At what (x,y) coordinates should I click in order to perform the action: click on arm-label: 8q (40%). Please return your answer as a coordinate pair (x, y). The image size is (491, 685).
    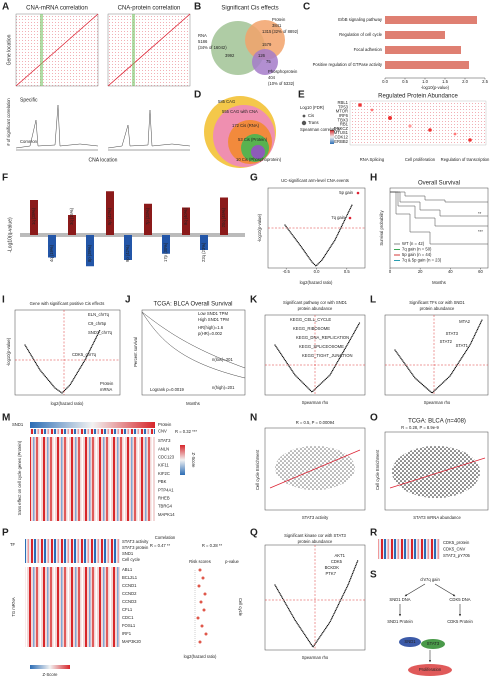
    Looking at the image, I should click on (185, 216).